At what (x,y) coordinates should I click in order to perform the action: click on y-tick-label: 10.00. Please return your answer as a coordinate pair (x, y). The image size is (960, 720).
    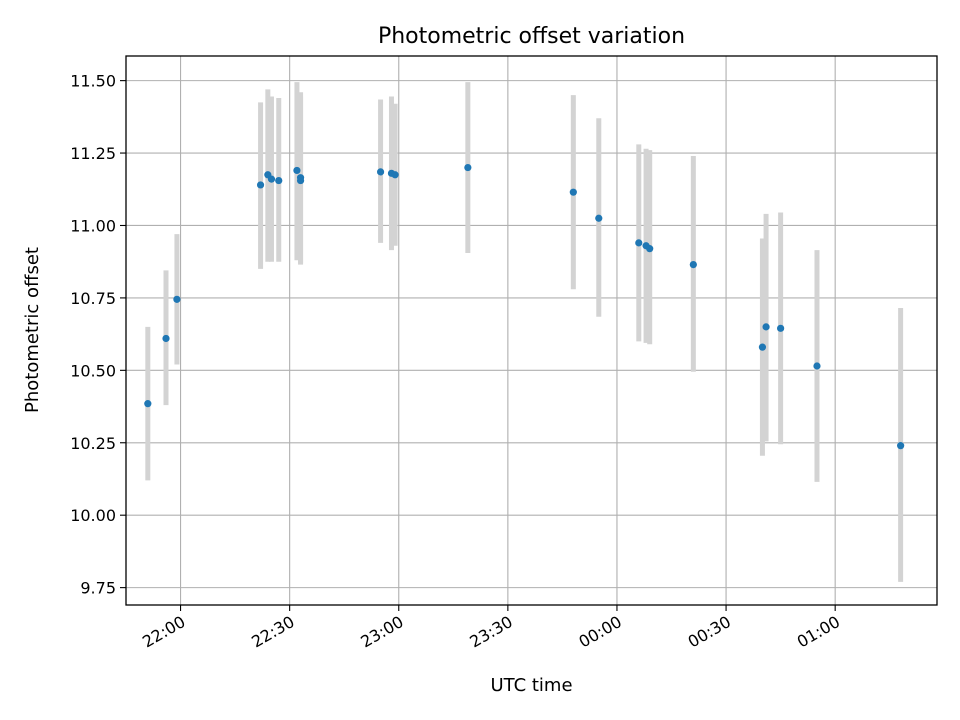
    Looking at the image, I should click on (93, 515).